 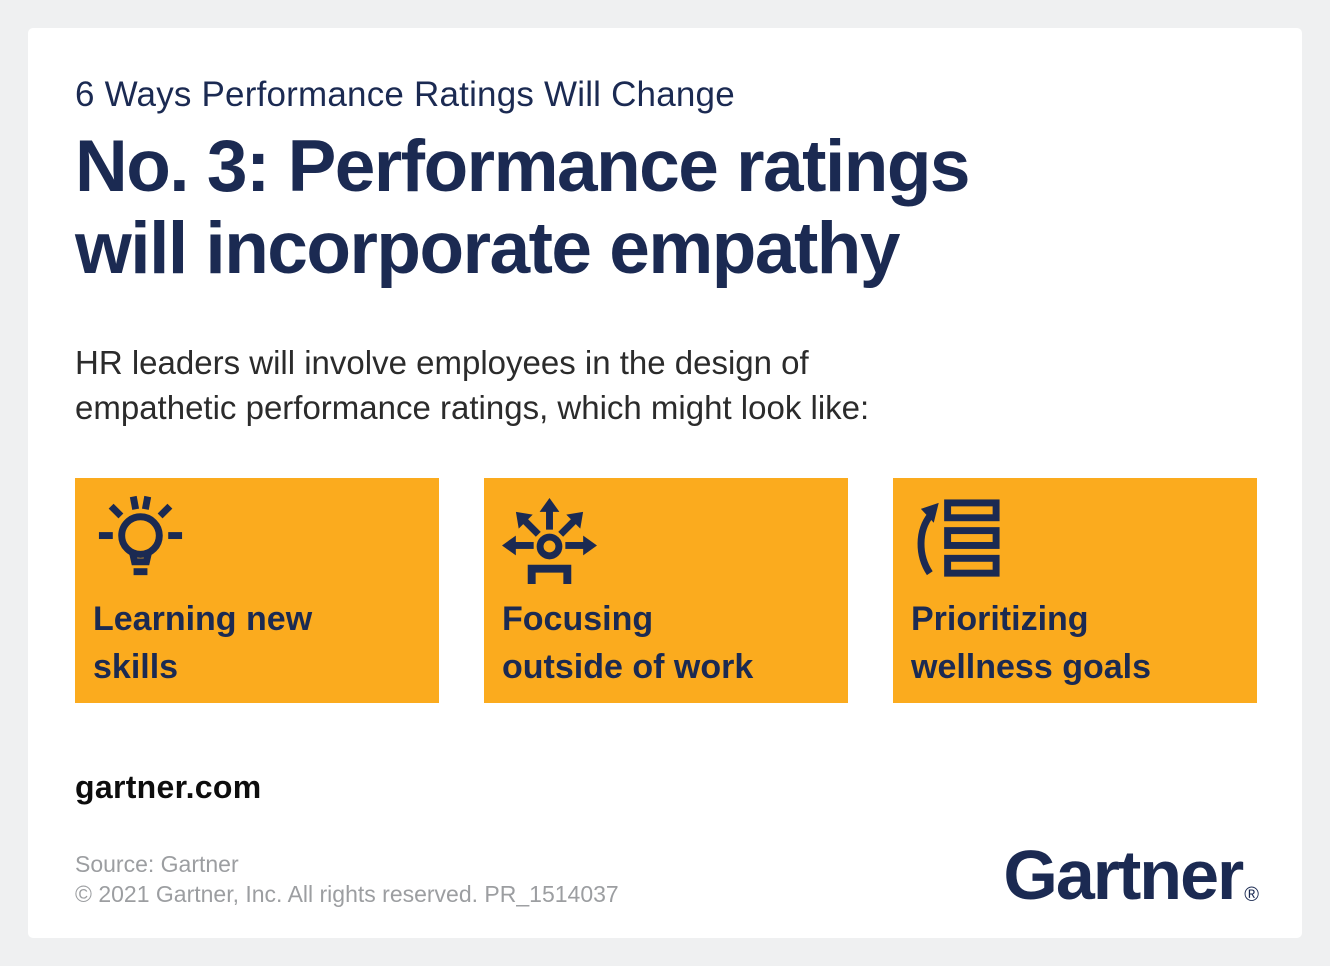 What do you see at coordinates (140, 535) in the screenshot?
I see `lightbulb-icon` at bounding box center [140, 535].